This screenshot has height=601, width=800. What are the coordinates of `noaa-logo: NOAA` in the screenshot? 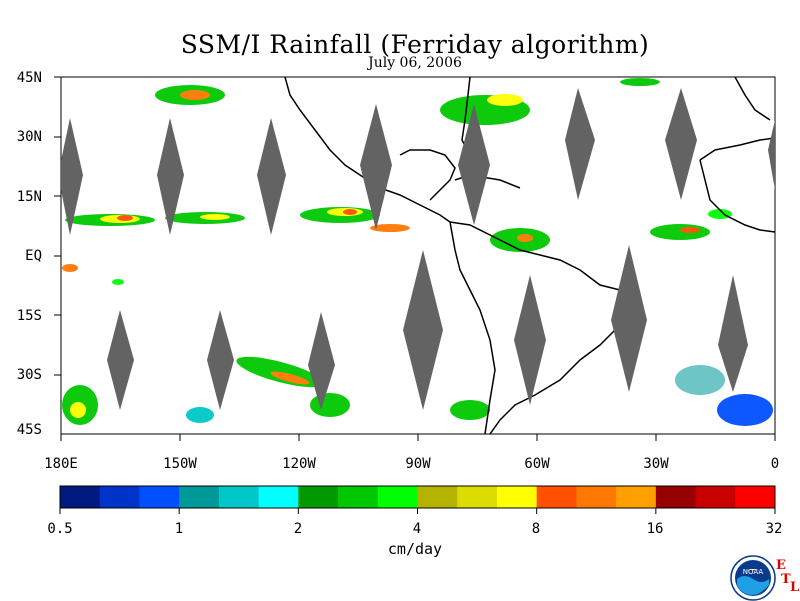 It's located at (753, 578).